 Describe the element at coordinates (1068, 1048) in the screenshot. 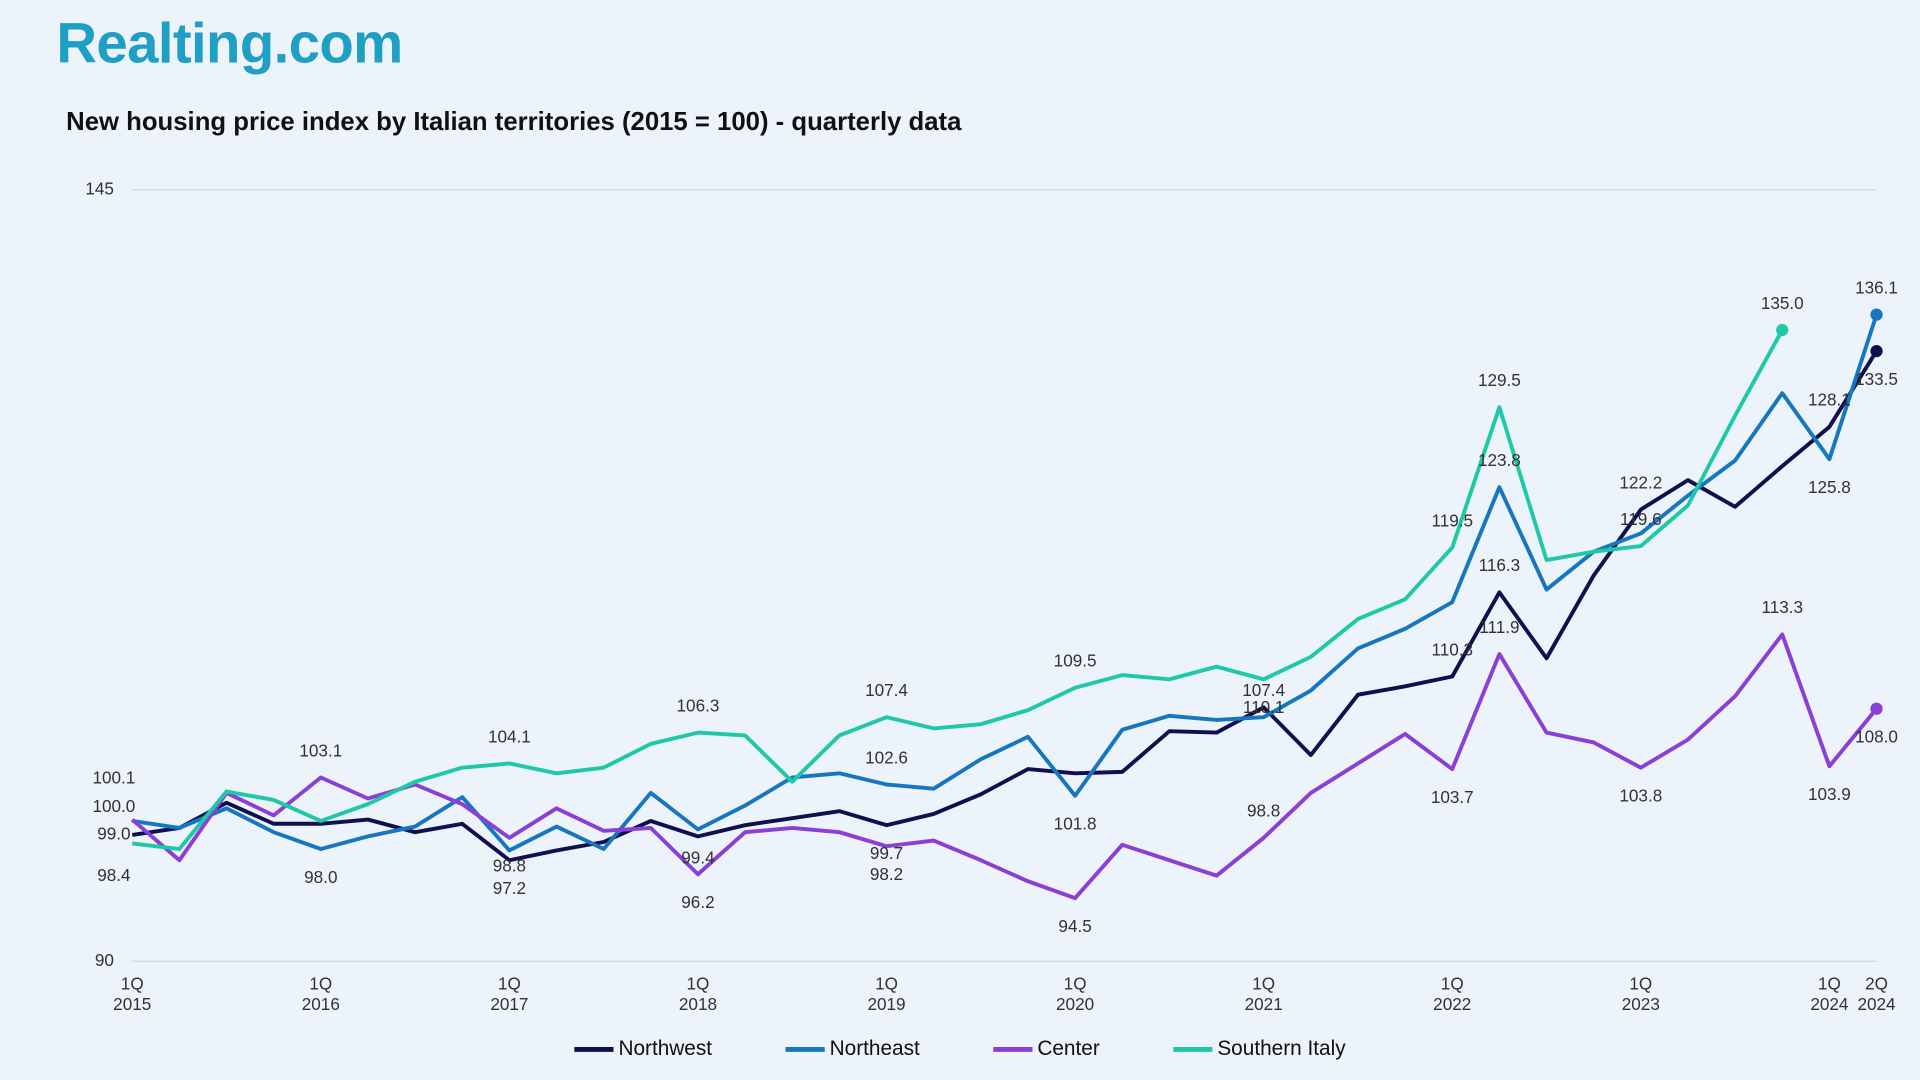

I see `legend-label: Center` at that location.